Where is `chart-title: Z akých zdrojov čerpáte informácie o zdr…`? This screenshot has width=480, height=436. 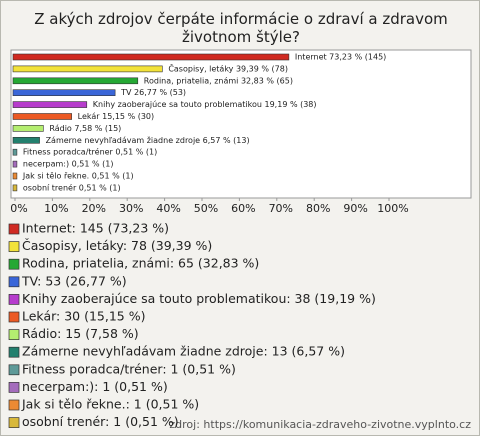
chart-title: Z akých zdrojov čerpáte informácie o zdr… is located at coordinates (241, 28).